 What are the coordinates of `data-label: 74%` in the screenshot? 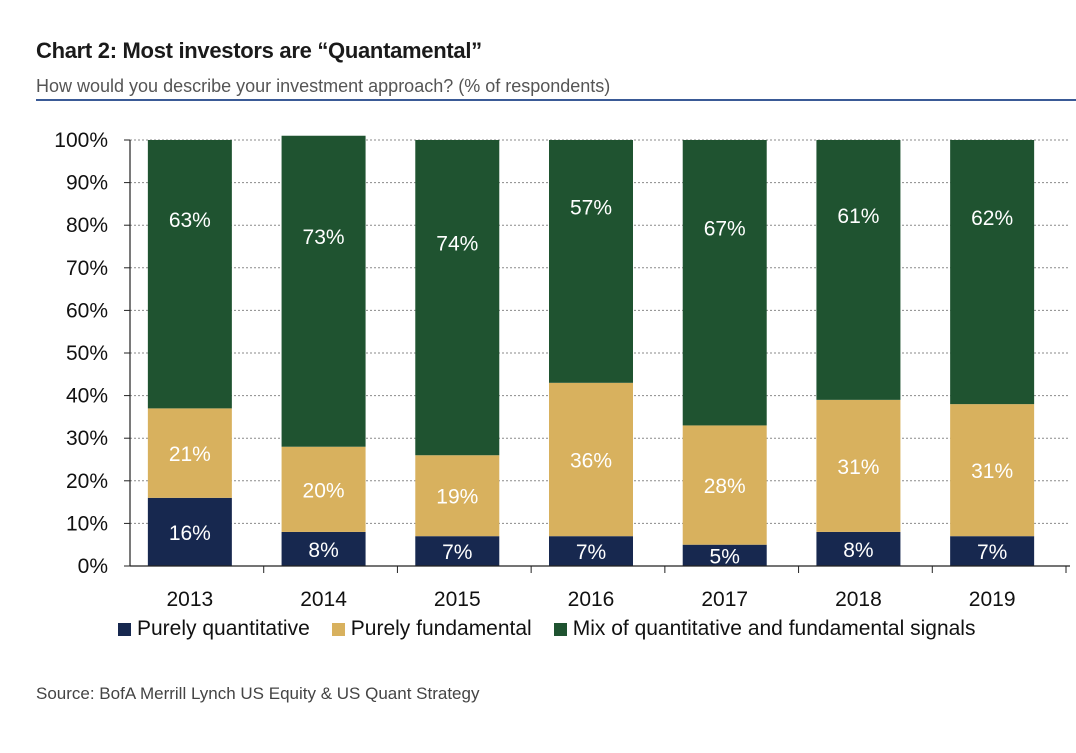 It's located at (457, 244).